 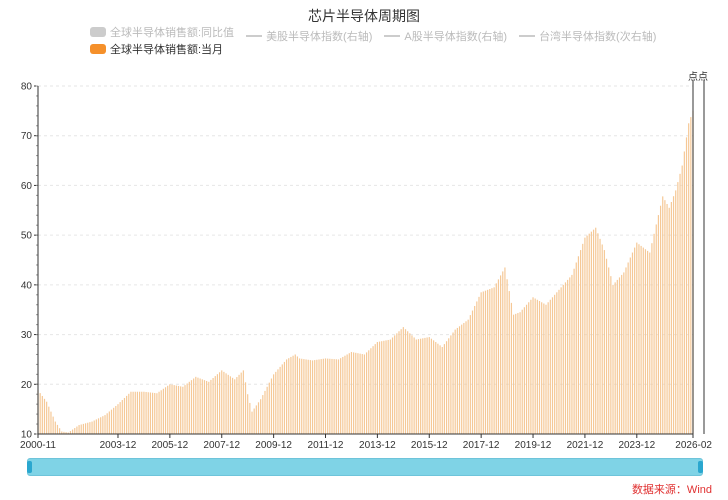 I want to click on legend-item-0: 全球半导体销售额:同比值, so click(x=162, y=32).